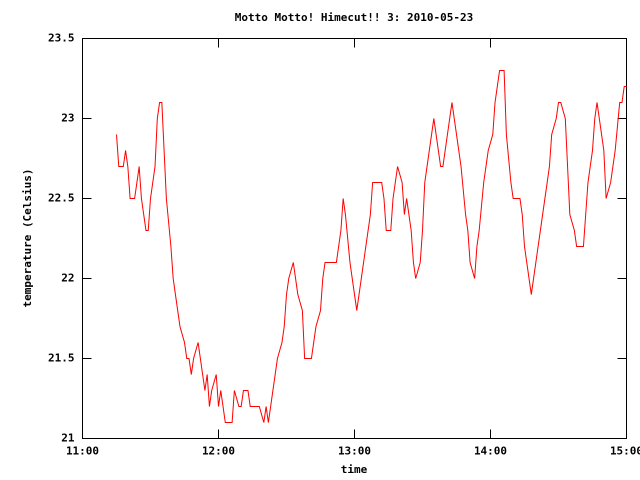 The height and width of the screenshot is (480, 640). What do you see at coordinates (61, 198) in the screenshot?
I see `y-tick-label: 22.5` at bounding box center [61, 198].